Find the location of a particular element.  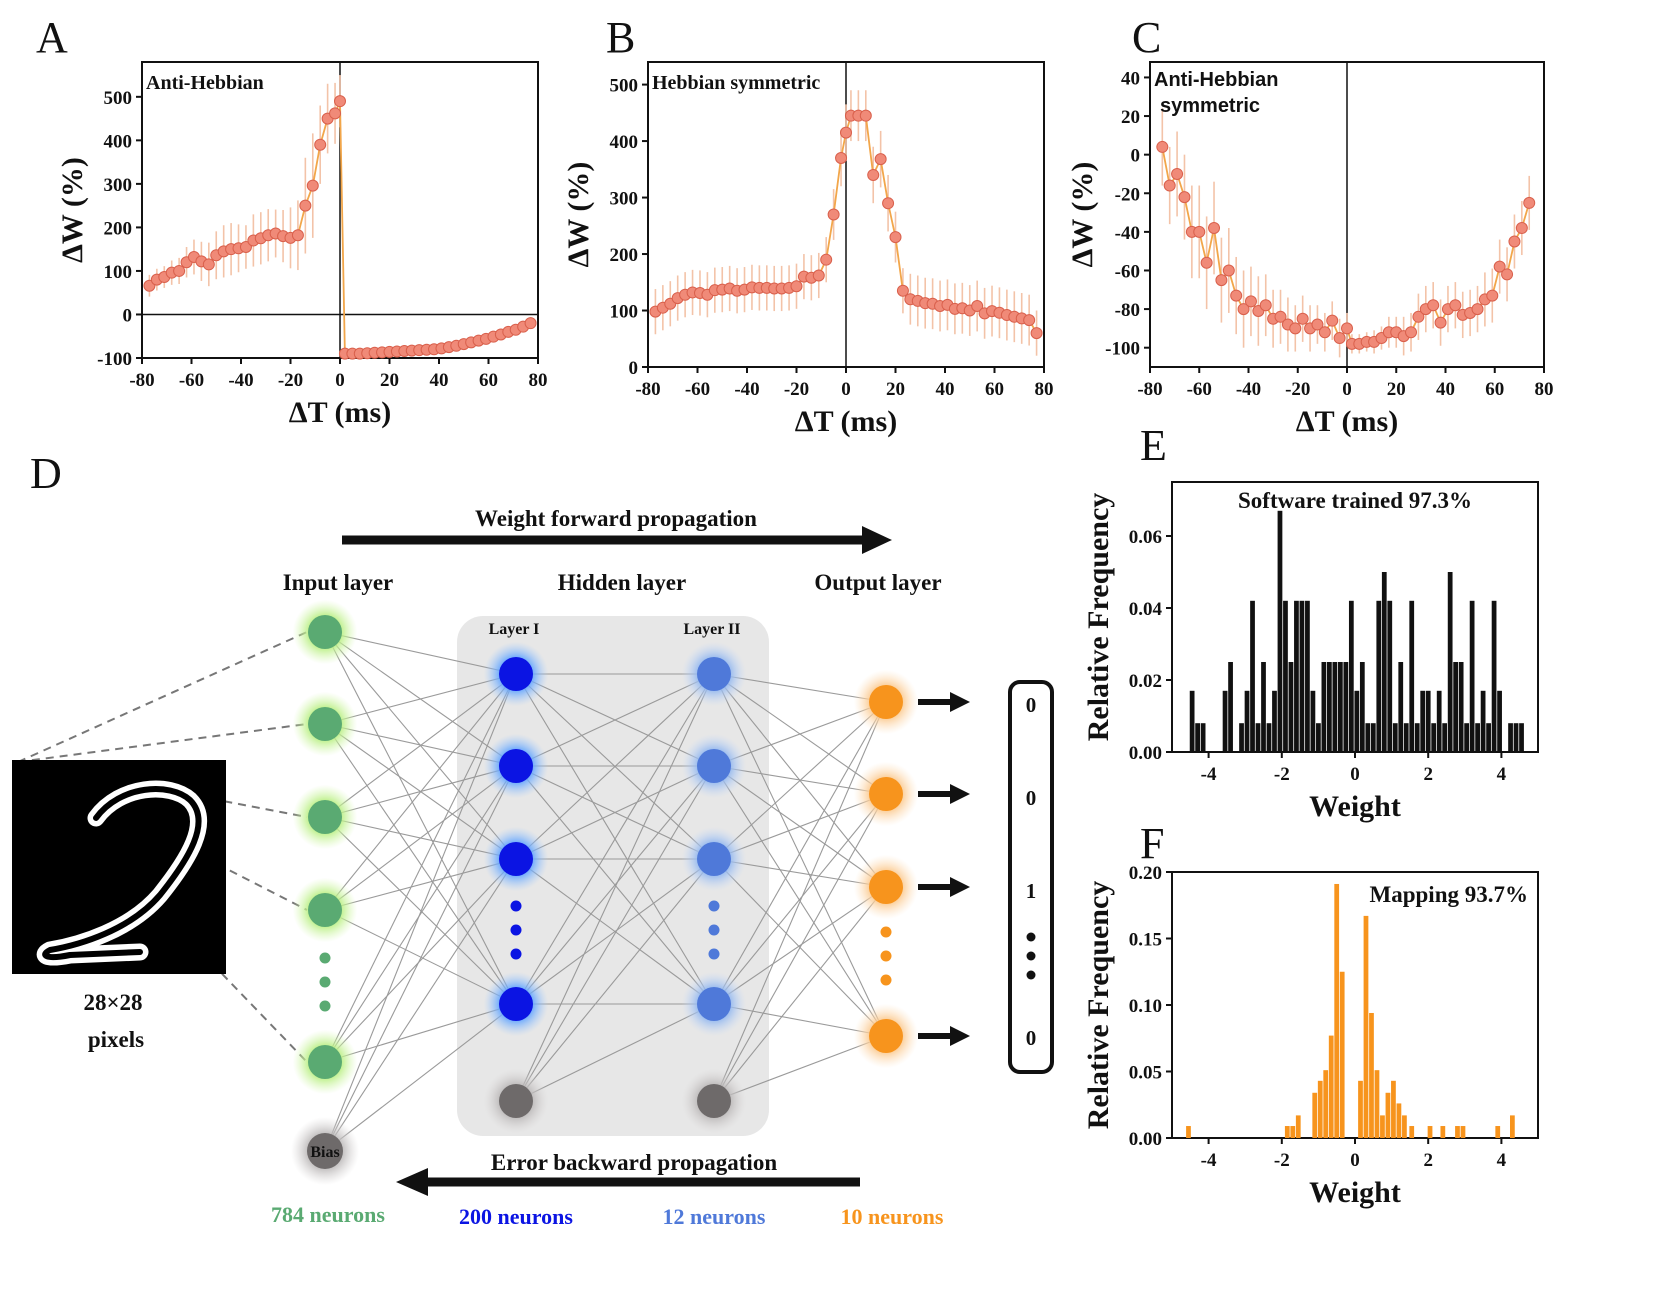

y-tick-label: -100 is located at coordinates (1122, 349).